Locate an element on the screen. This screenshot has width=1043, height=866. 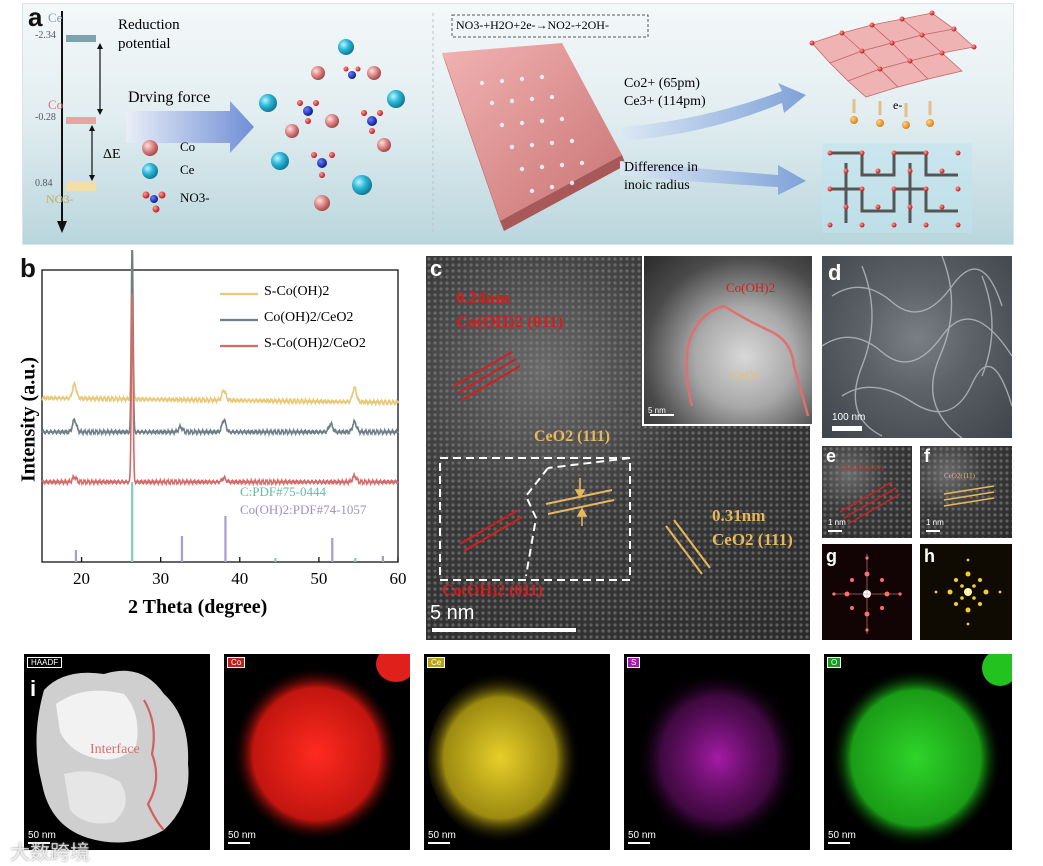
panel-d-scale: 100 nm is located at coordinates (849, 417).